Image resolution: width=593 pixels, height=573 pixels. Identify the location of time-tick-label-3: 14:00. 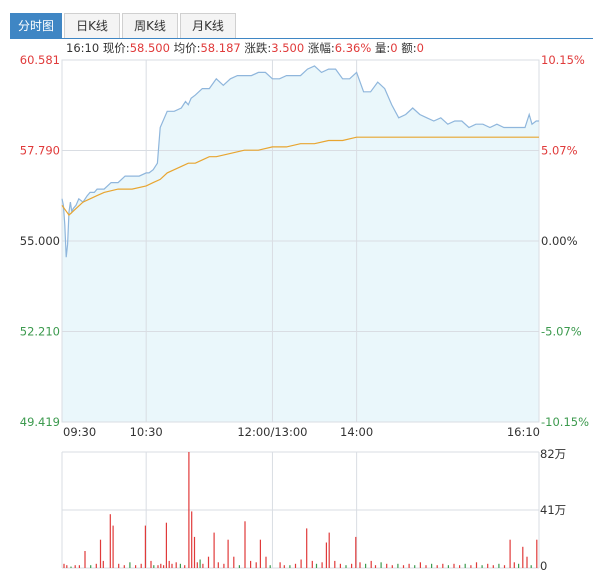
(356, 432).